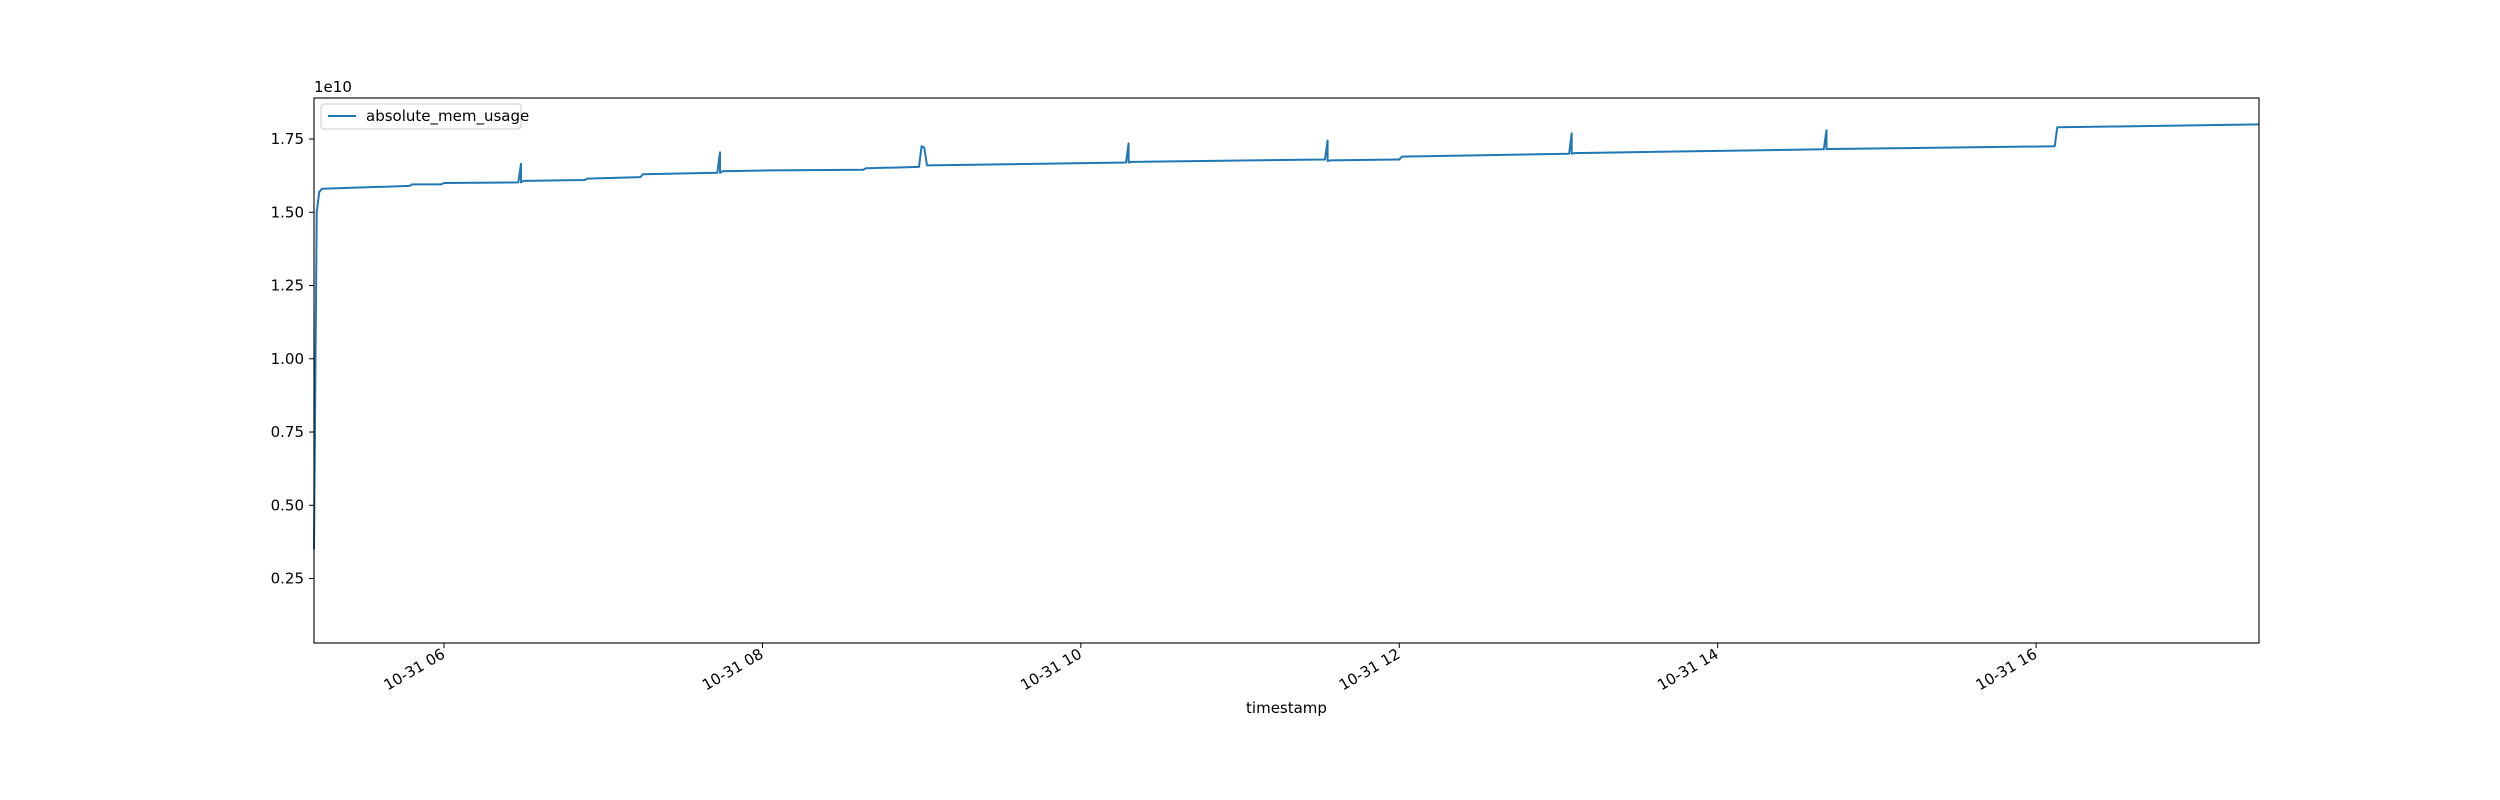 This screenshot has height=800, width=2500. Describe the element at coordinates (732, 669) in the screenshot. I see `x-tick-label: 10-31 08` at that location.